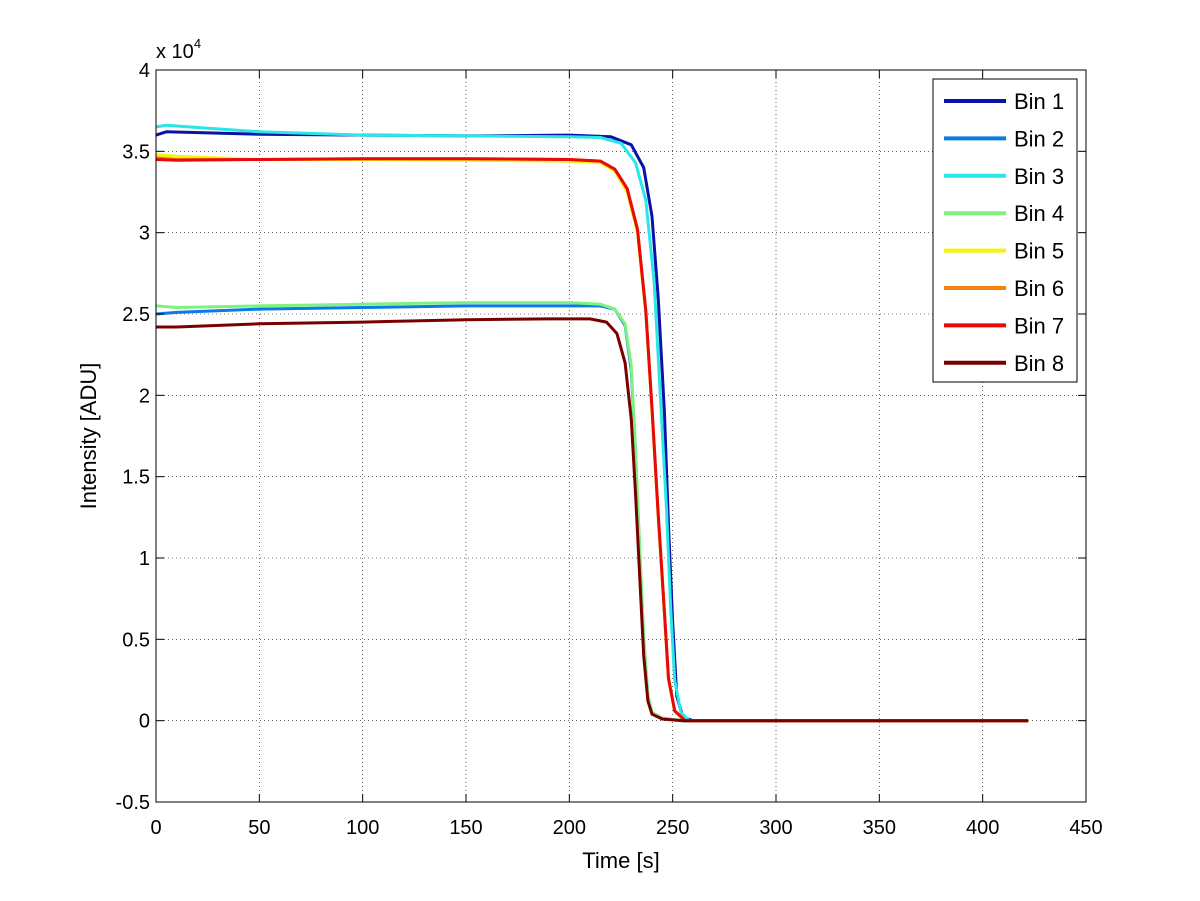 Image resolution: width=1200 pixels, height=901 pixels. What do you see at coordinates (136, 478) in the screenshot?
I see `y-tick-label: 1.5` at bounding box center [136, 478].